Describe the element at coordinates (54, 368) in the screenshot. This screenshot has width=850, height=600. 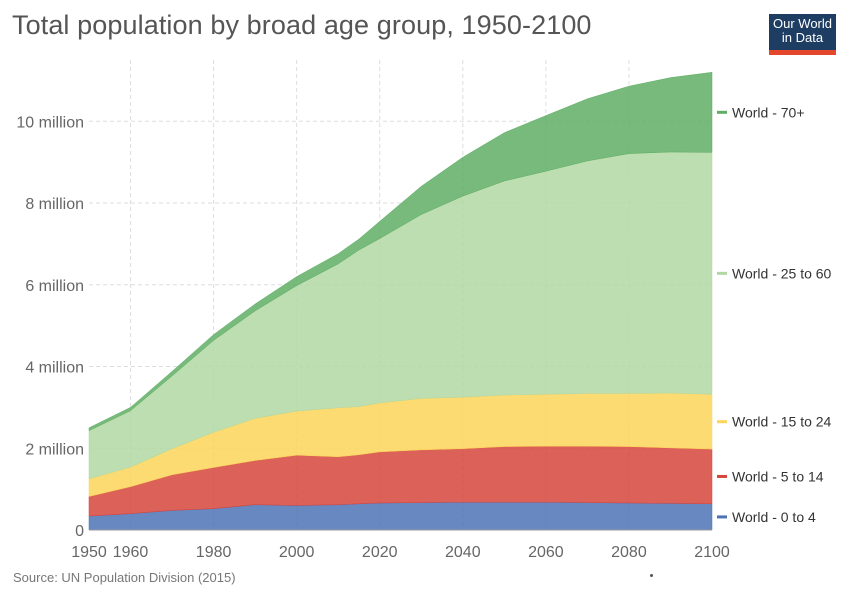
I see `y-tick-label: 4 million` at that location.